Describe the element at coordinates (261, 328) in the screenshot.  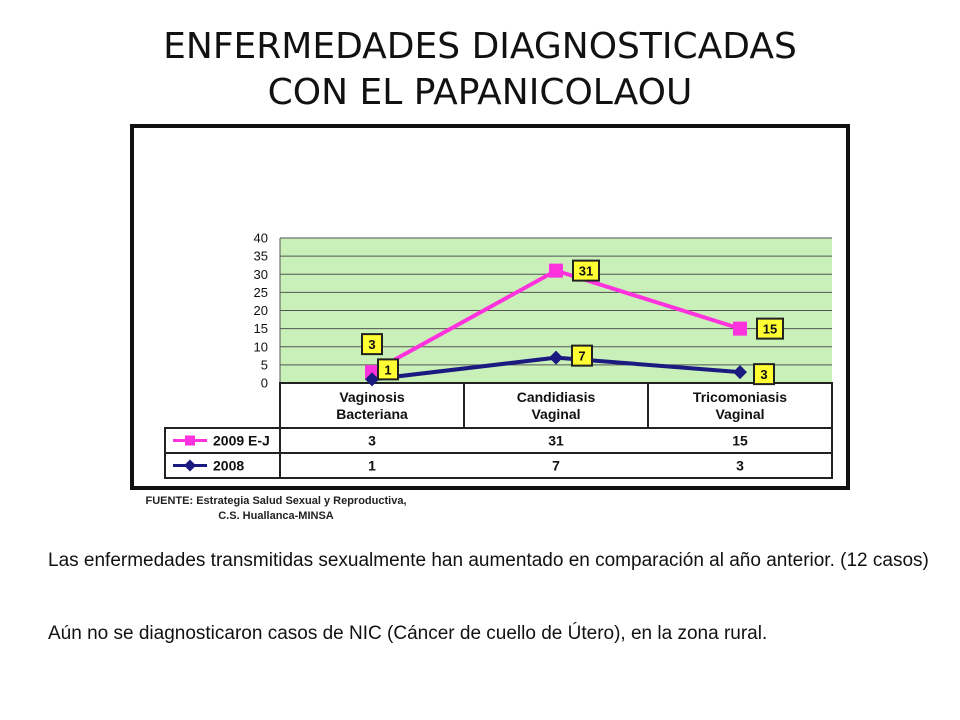
I see `y-tick-label: 15` at that location.